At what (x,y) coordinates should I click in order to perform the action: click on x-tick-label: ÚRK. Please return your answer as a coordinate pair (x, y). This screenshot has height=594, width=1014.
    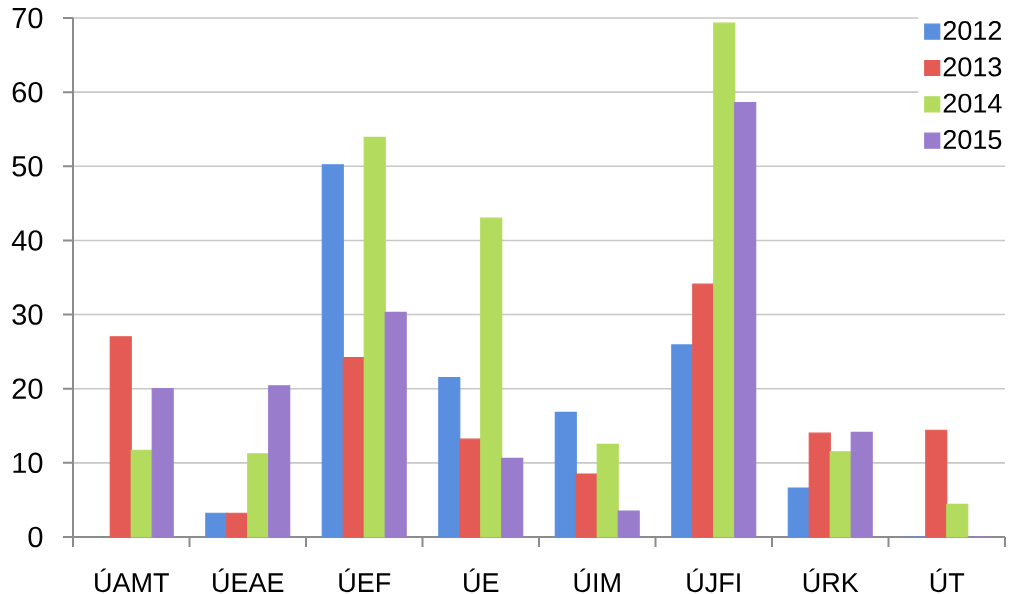
    Looking at the image, I should click on (831, 580).